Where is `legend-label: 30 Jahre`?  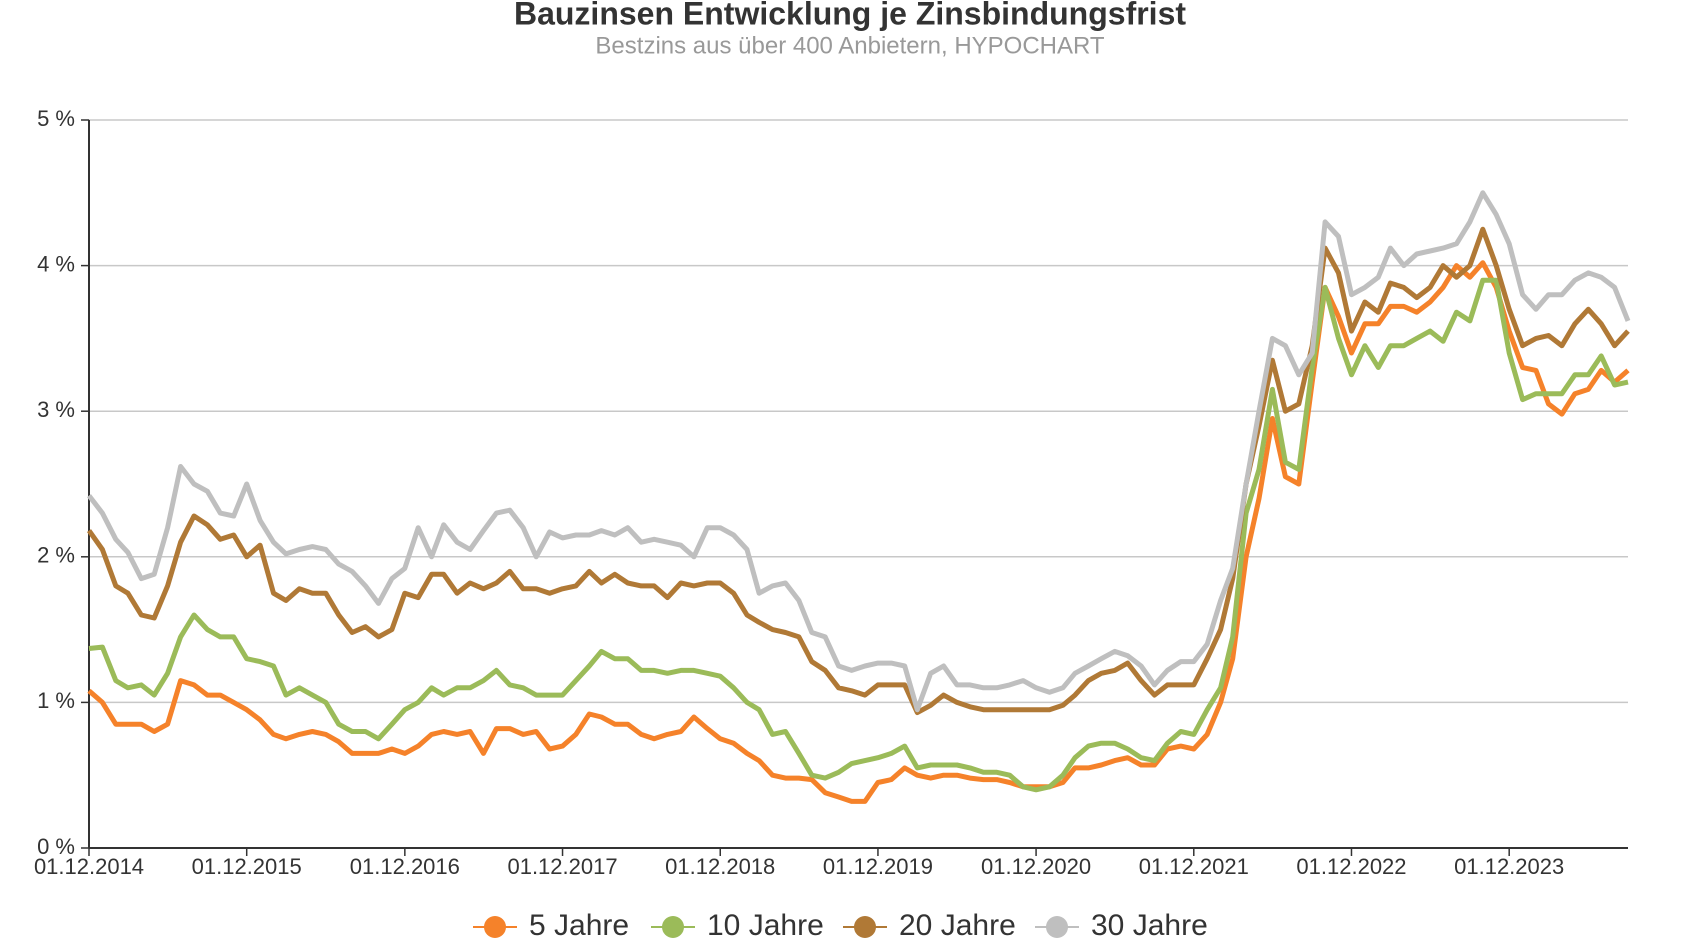
legend-label: 30 Jahre is located at coordinates (1149, 925).